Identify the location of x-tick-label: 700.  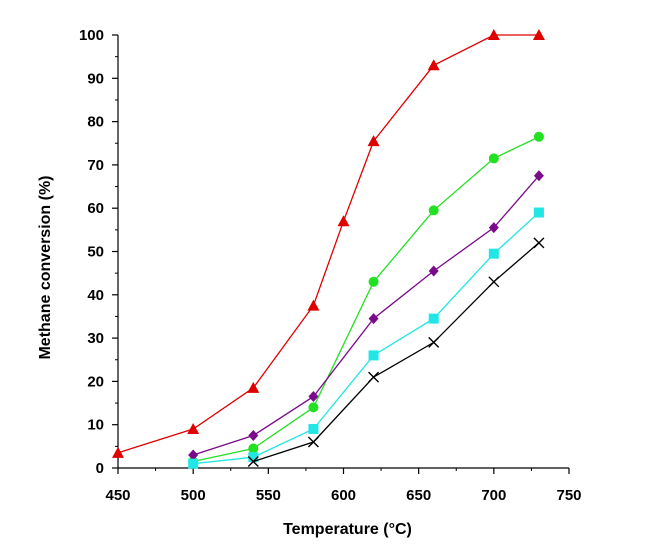
(493, 495).